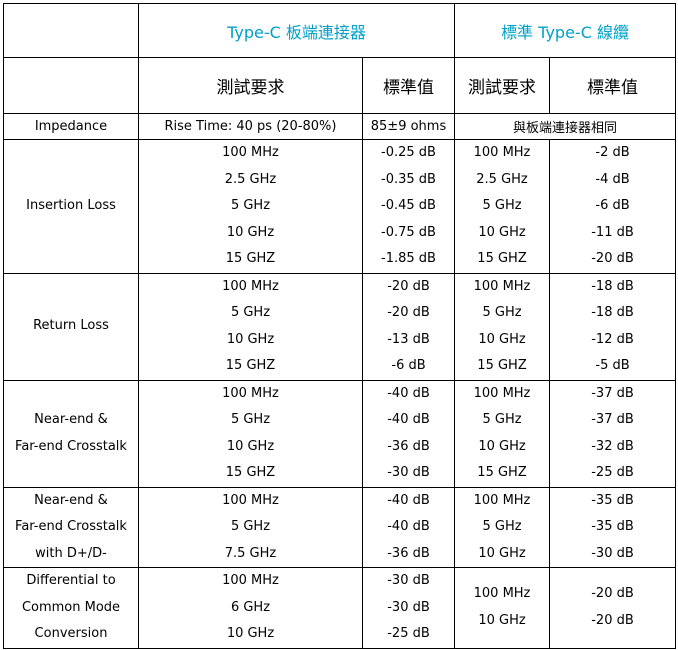 Image resolution: width=678 pixels, height=650 pixels. I want to click on board-std-value-line: -0.45 dB, so click(408, 205).